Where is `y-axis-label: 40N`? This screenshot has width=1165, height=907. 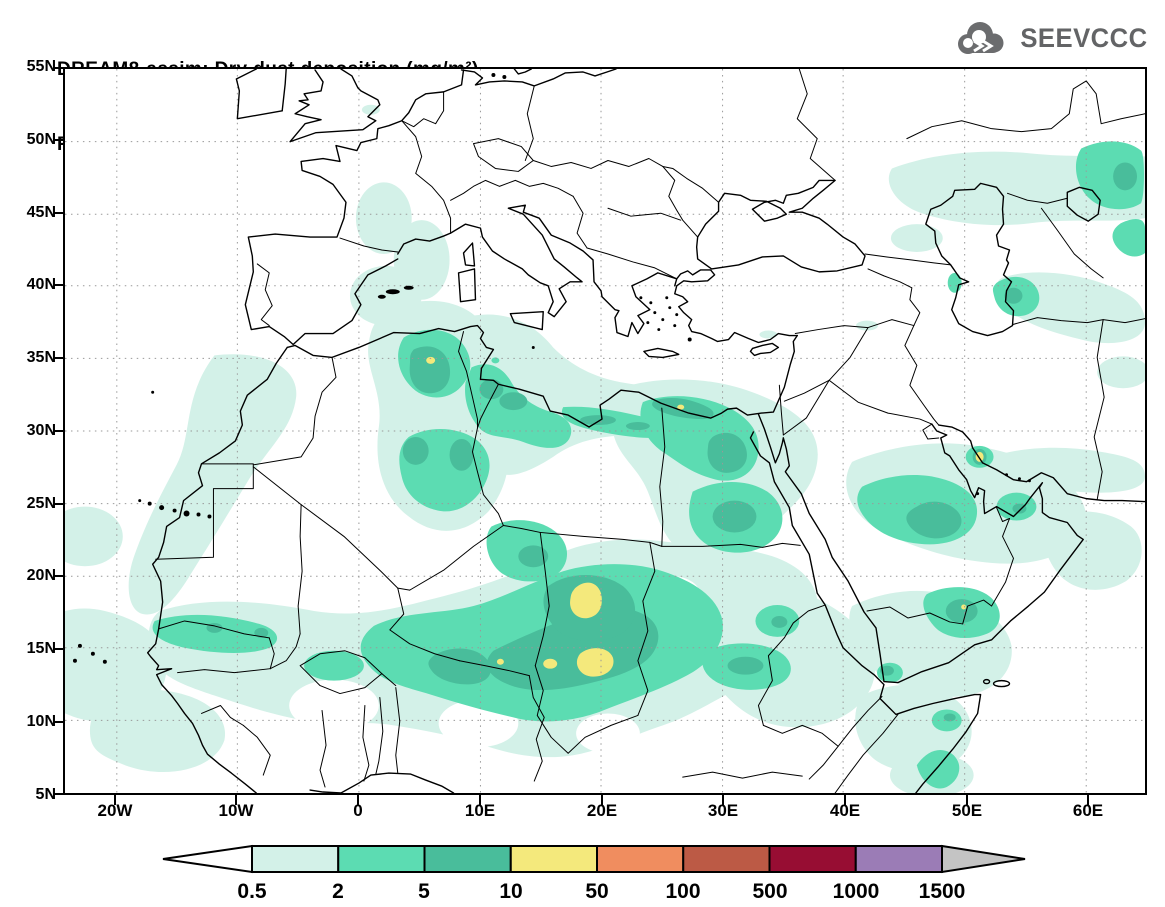
y-axis-label: 40N is located at coordinates (41, 284).